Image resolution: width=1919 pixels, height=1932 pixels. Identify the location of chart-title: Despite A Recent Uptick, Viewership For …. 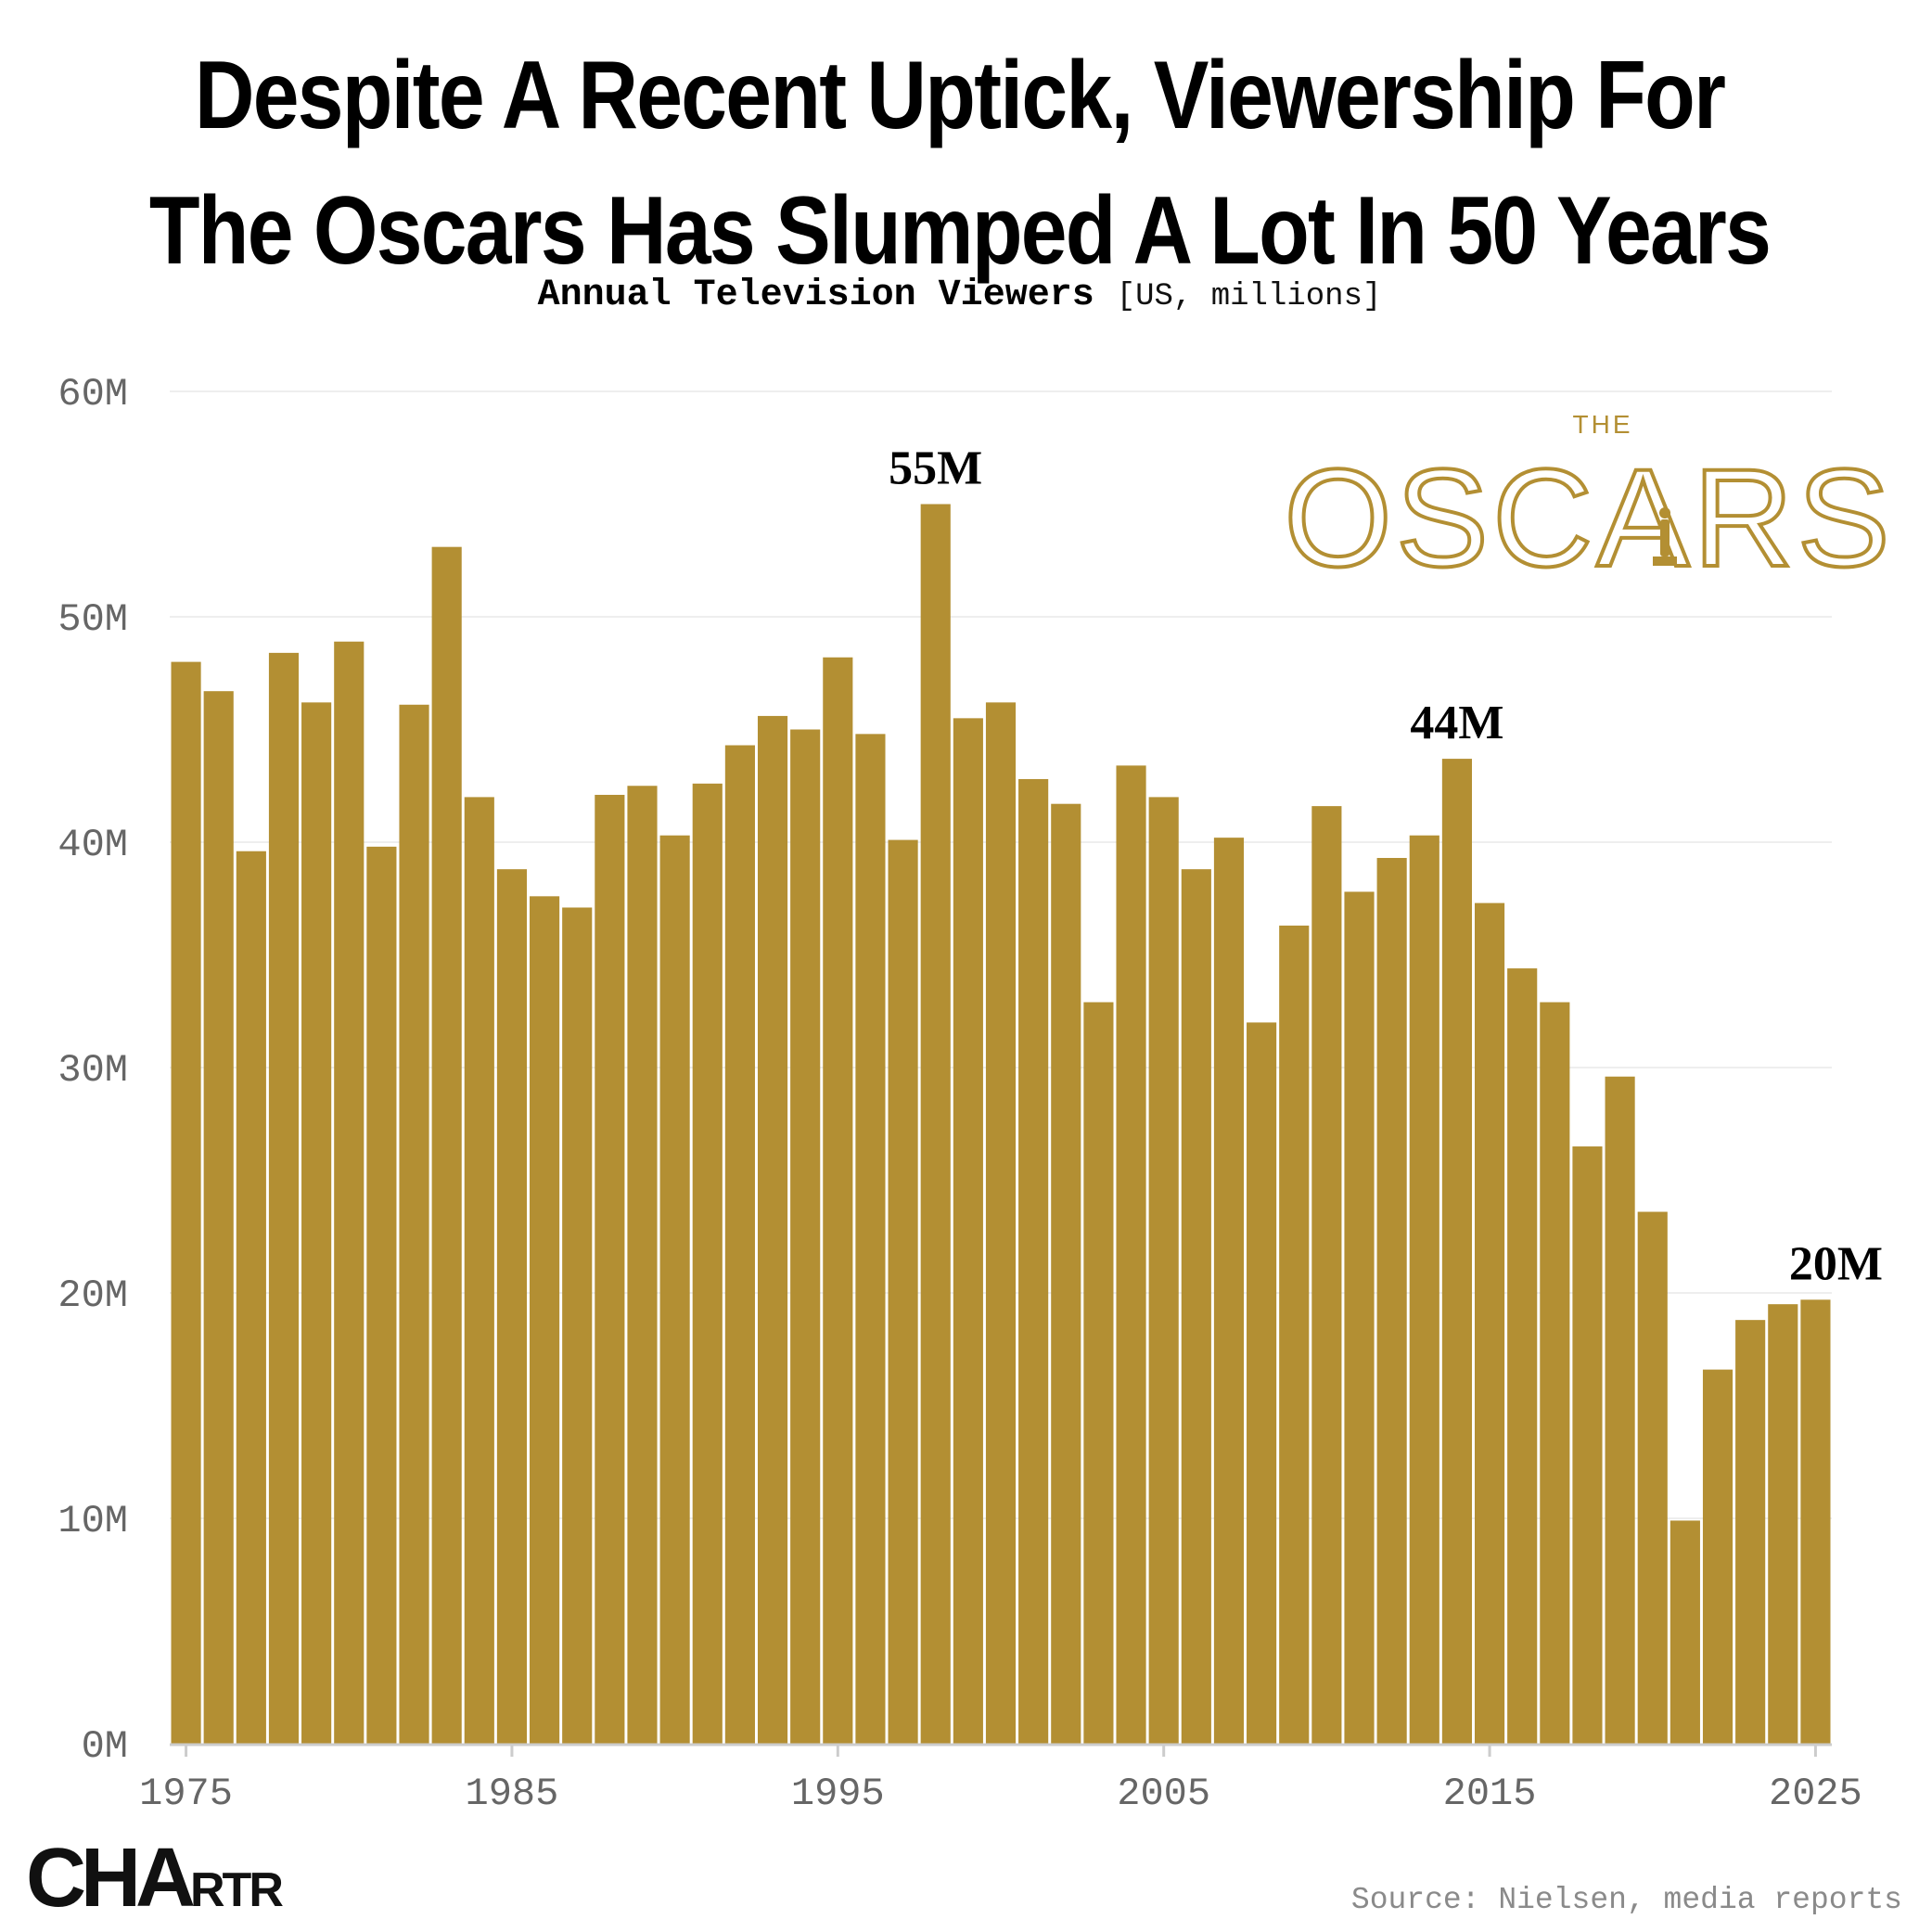
(959, 163).